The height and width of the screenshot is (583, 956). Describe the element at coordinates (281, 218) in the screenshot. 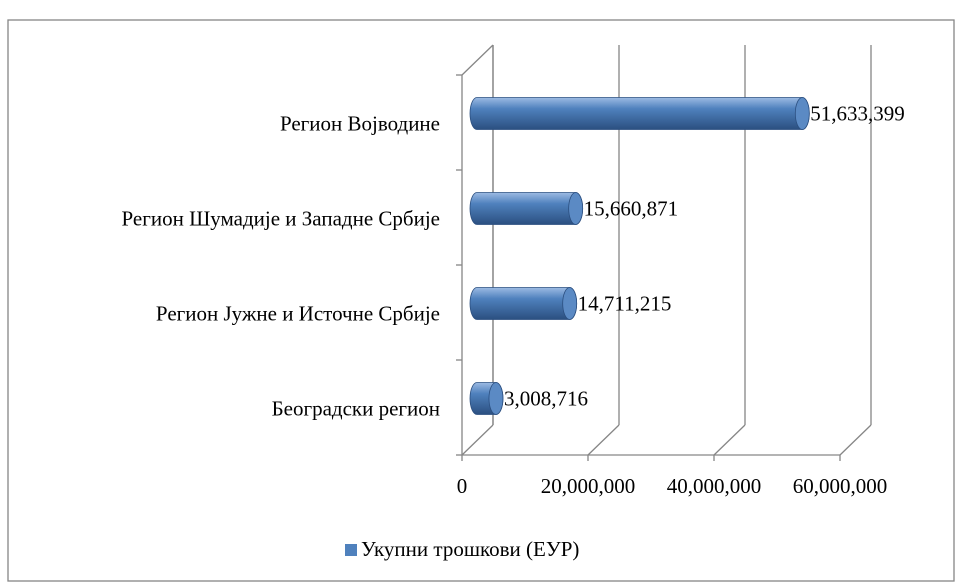

I see `y-tick-label: Регион Шумадије и Западне Србије` at that location.